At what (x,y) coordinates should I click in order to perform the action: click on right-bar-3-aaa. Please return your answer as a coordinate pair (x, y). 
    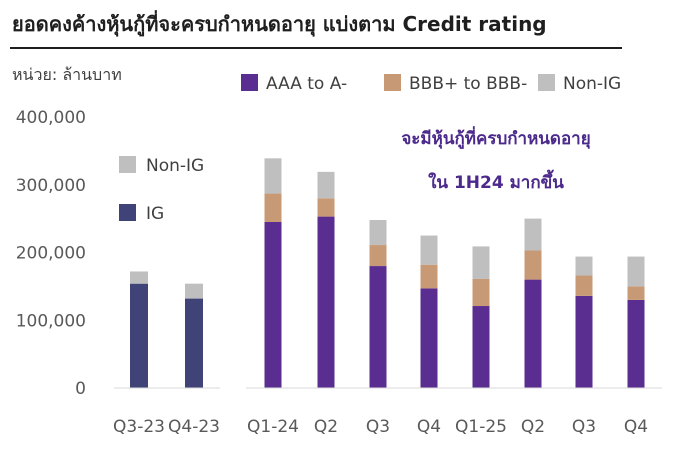
    Looking at the image, I should click on (378, 327).